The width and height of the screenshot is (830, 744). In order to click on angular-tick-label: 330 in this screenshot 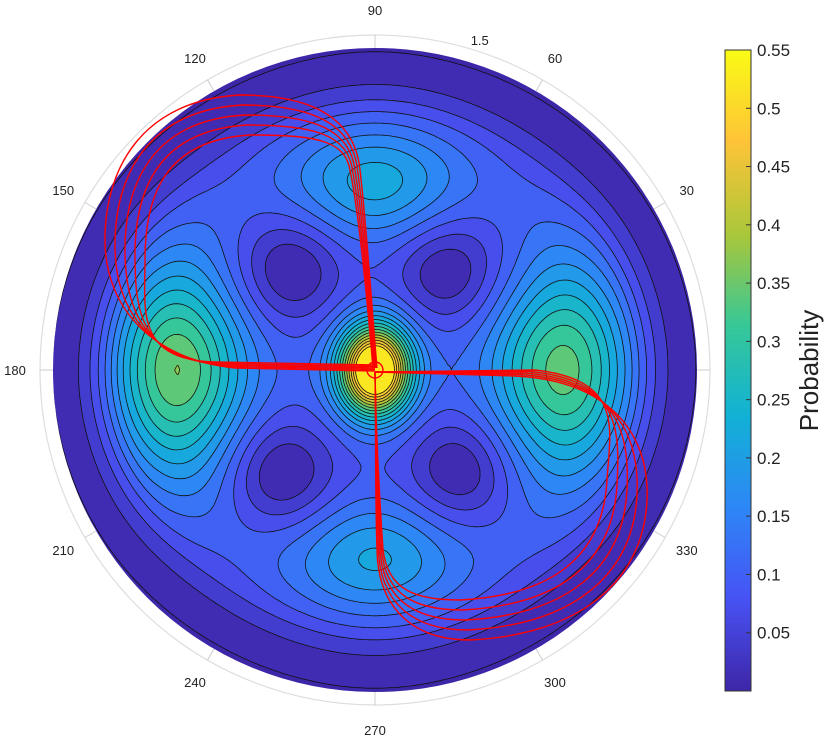, I will do `click(687, 550)`.